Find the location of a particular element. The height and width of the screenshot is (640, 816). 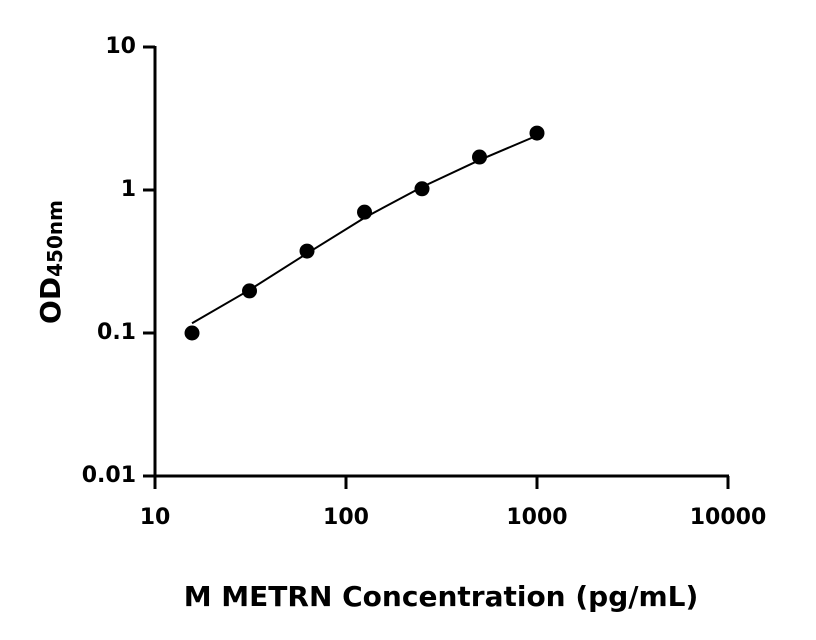

y-axis-title: OD450nm is located at coordinates (50, 262).